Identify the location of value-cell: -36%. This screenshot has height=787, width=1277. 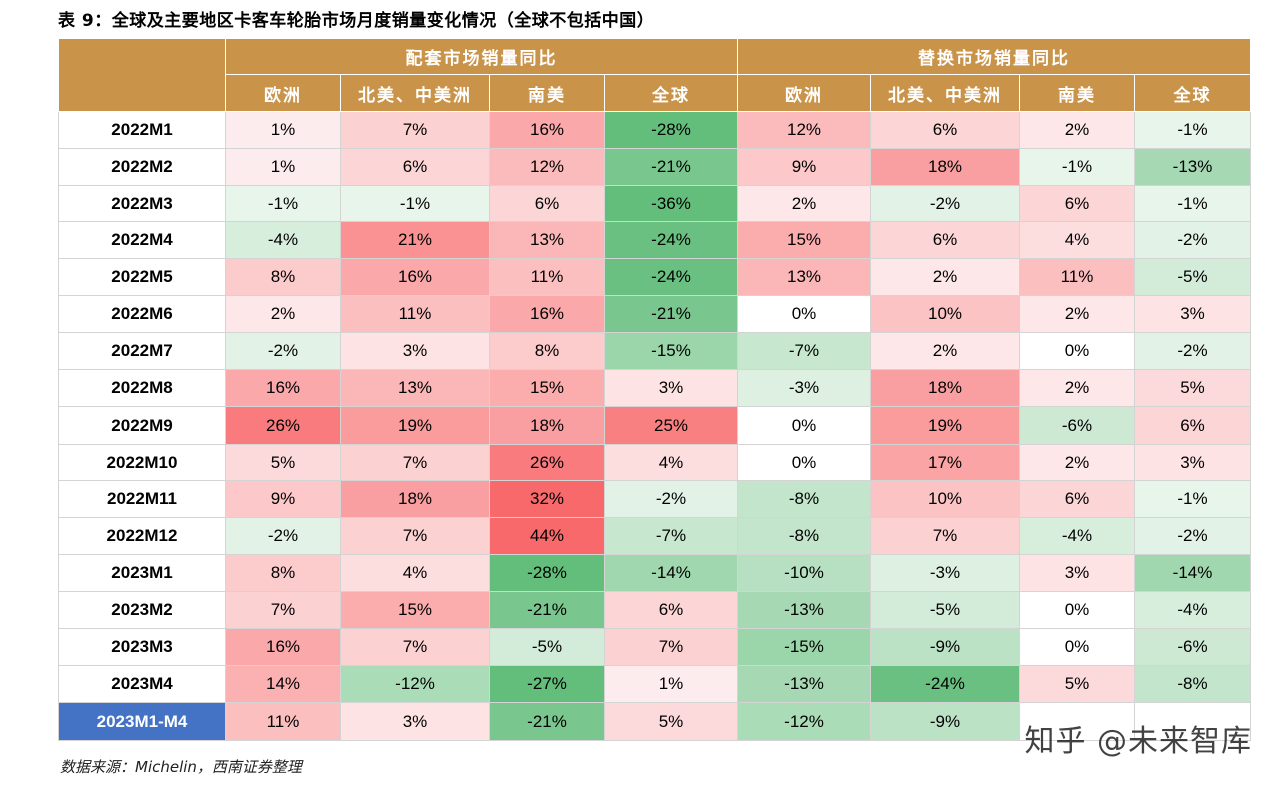
(671, 203).